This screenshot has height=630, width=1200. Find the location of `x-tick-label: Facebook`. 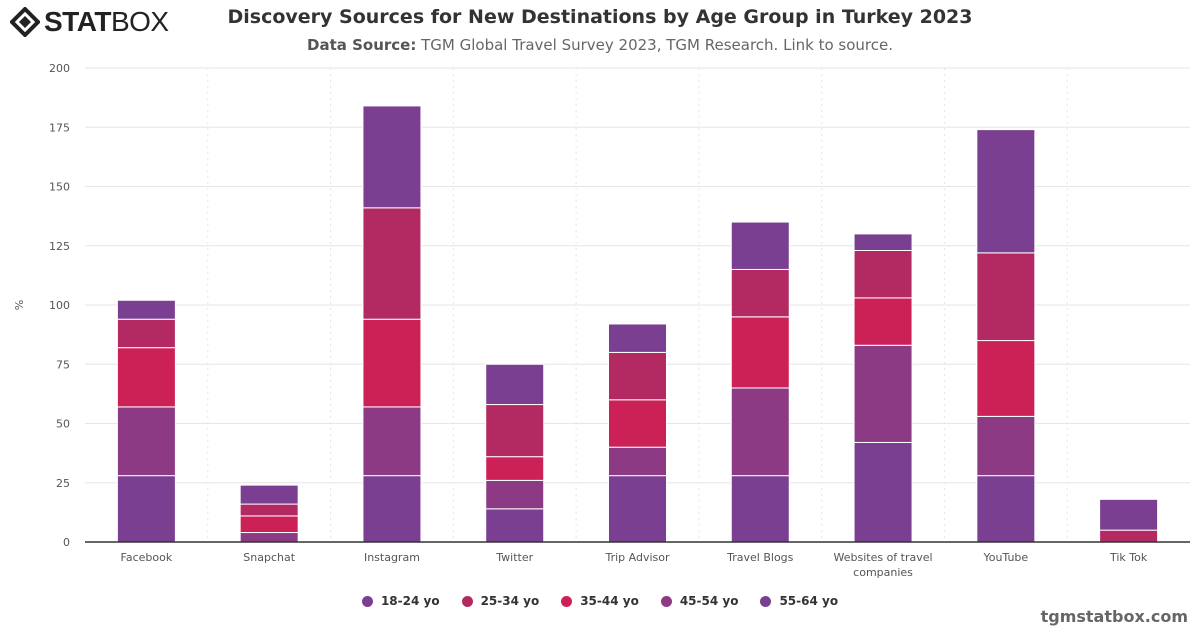

x-tick-label: Facebook is located at coordinates (147, 557).